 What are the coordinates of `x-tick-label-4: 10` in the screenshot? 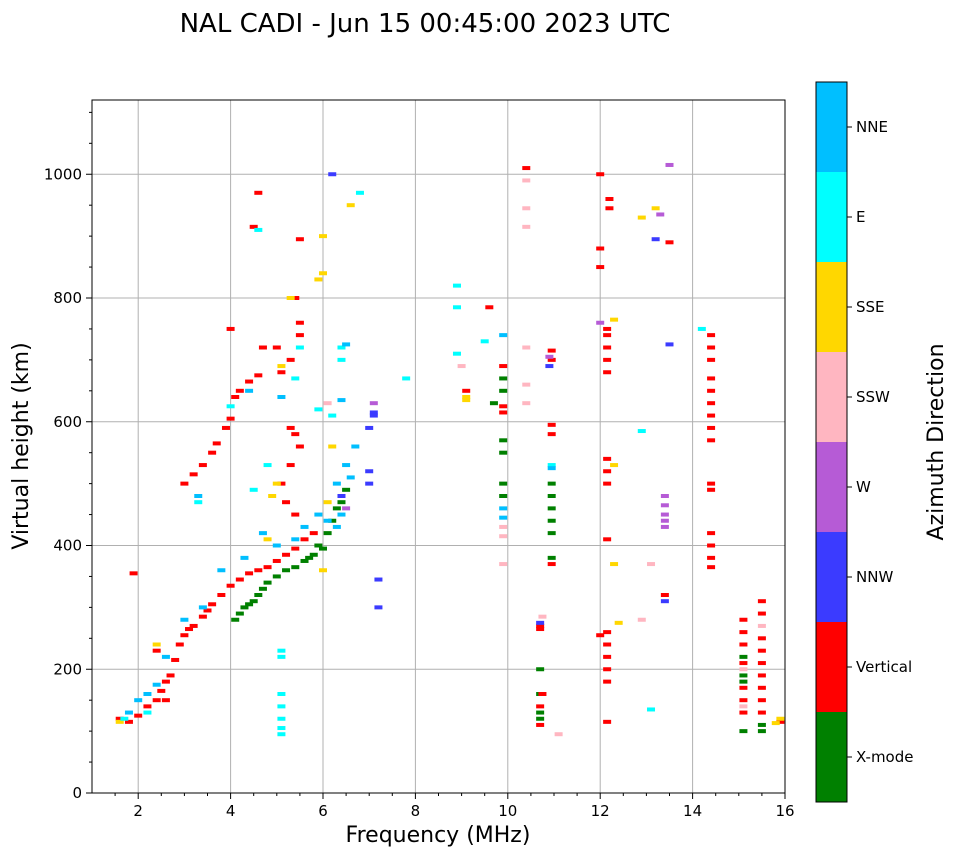 It's located at (507, 811).